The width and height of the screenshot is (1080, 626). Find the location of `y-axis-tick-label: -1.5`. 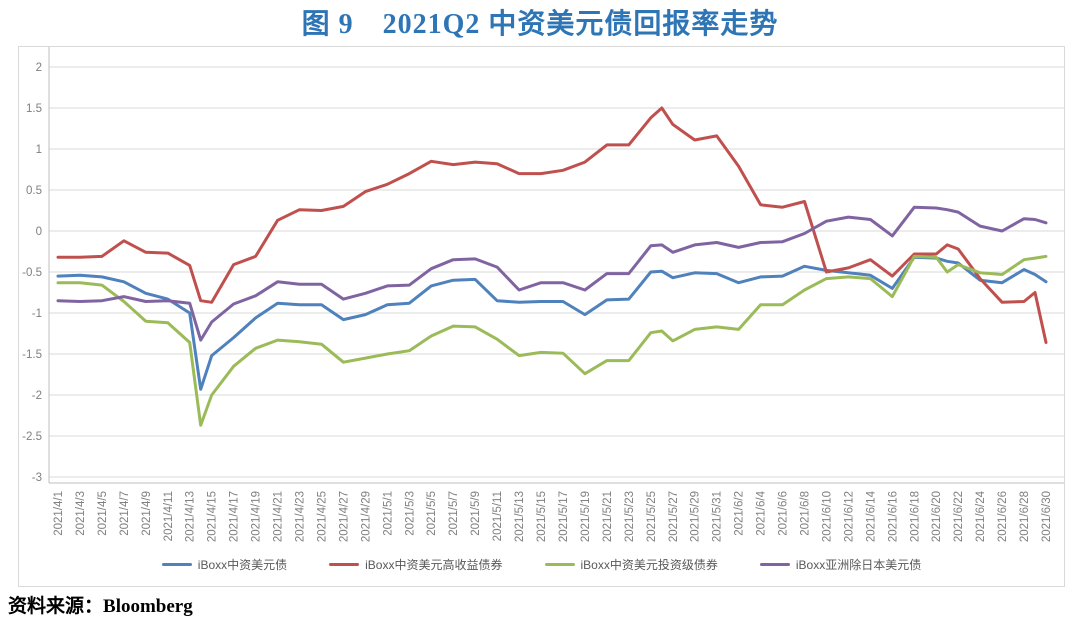

y-axis-tick-label: -1.5 is located at coordinates (32, 355).